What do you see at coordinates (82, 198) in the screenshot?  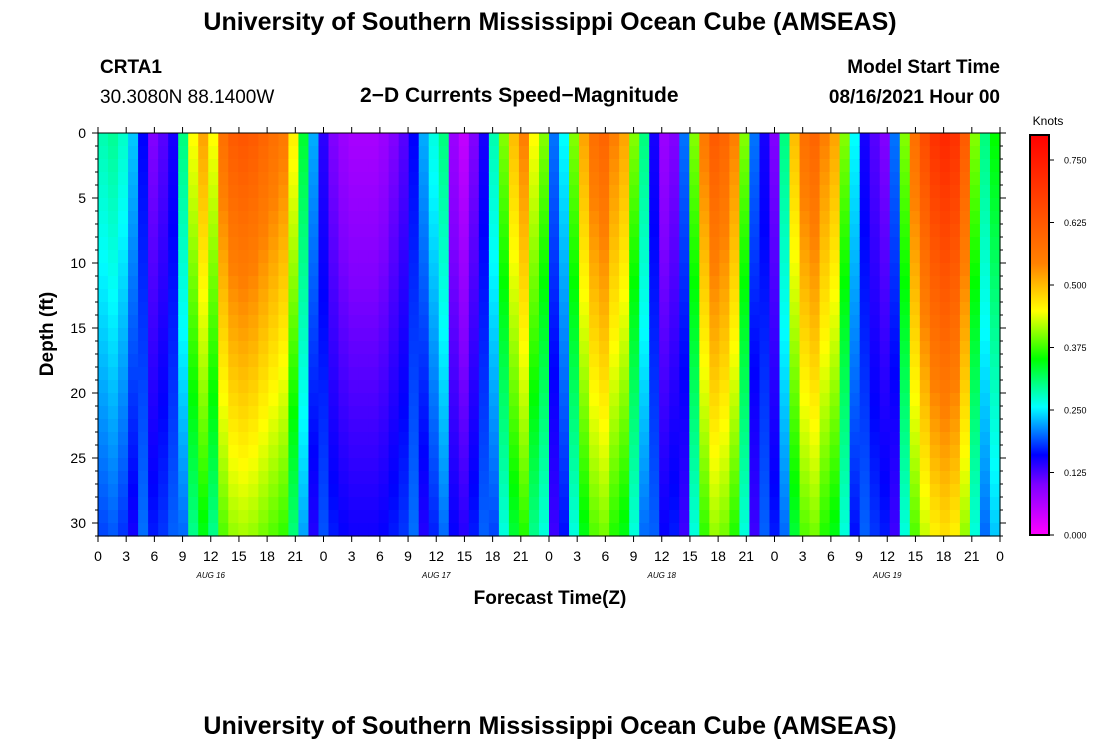 I see `y-tick-label: 5` at bounding box center [82, 198].